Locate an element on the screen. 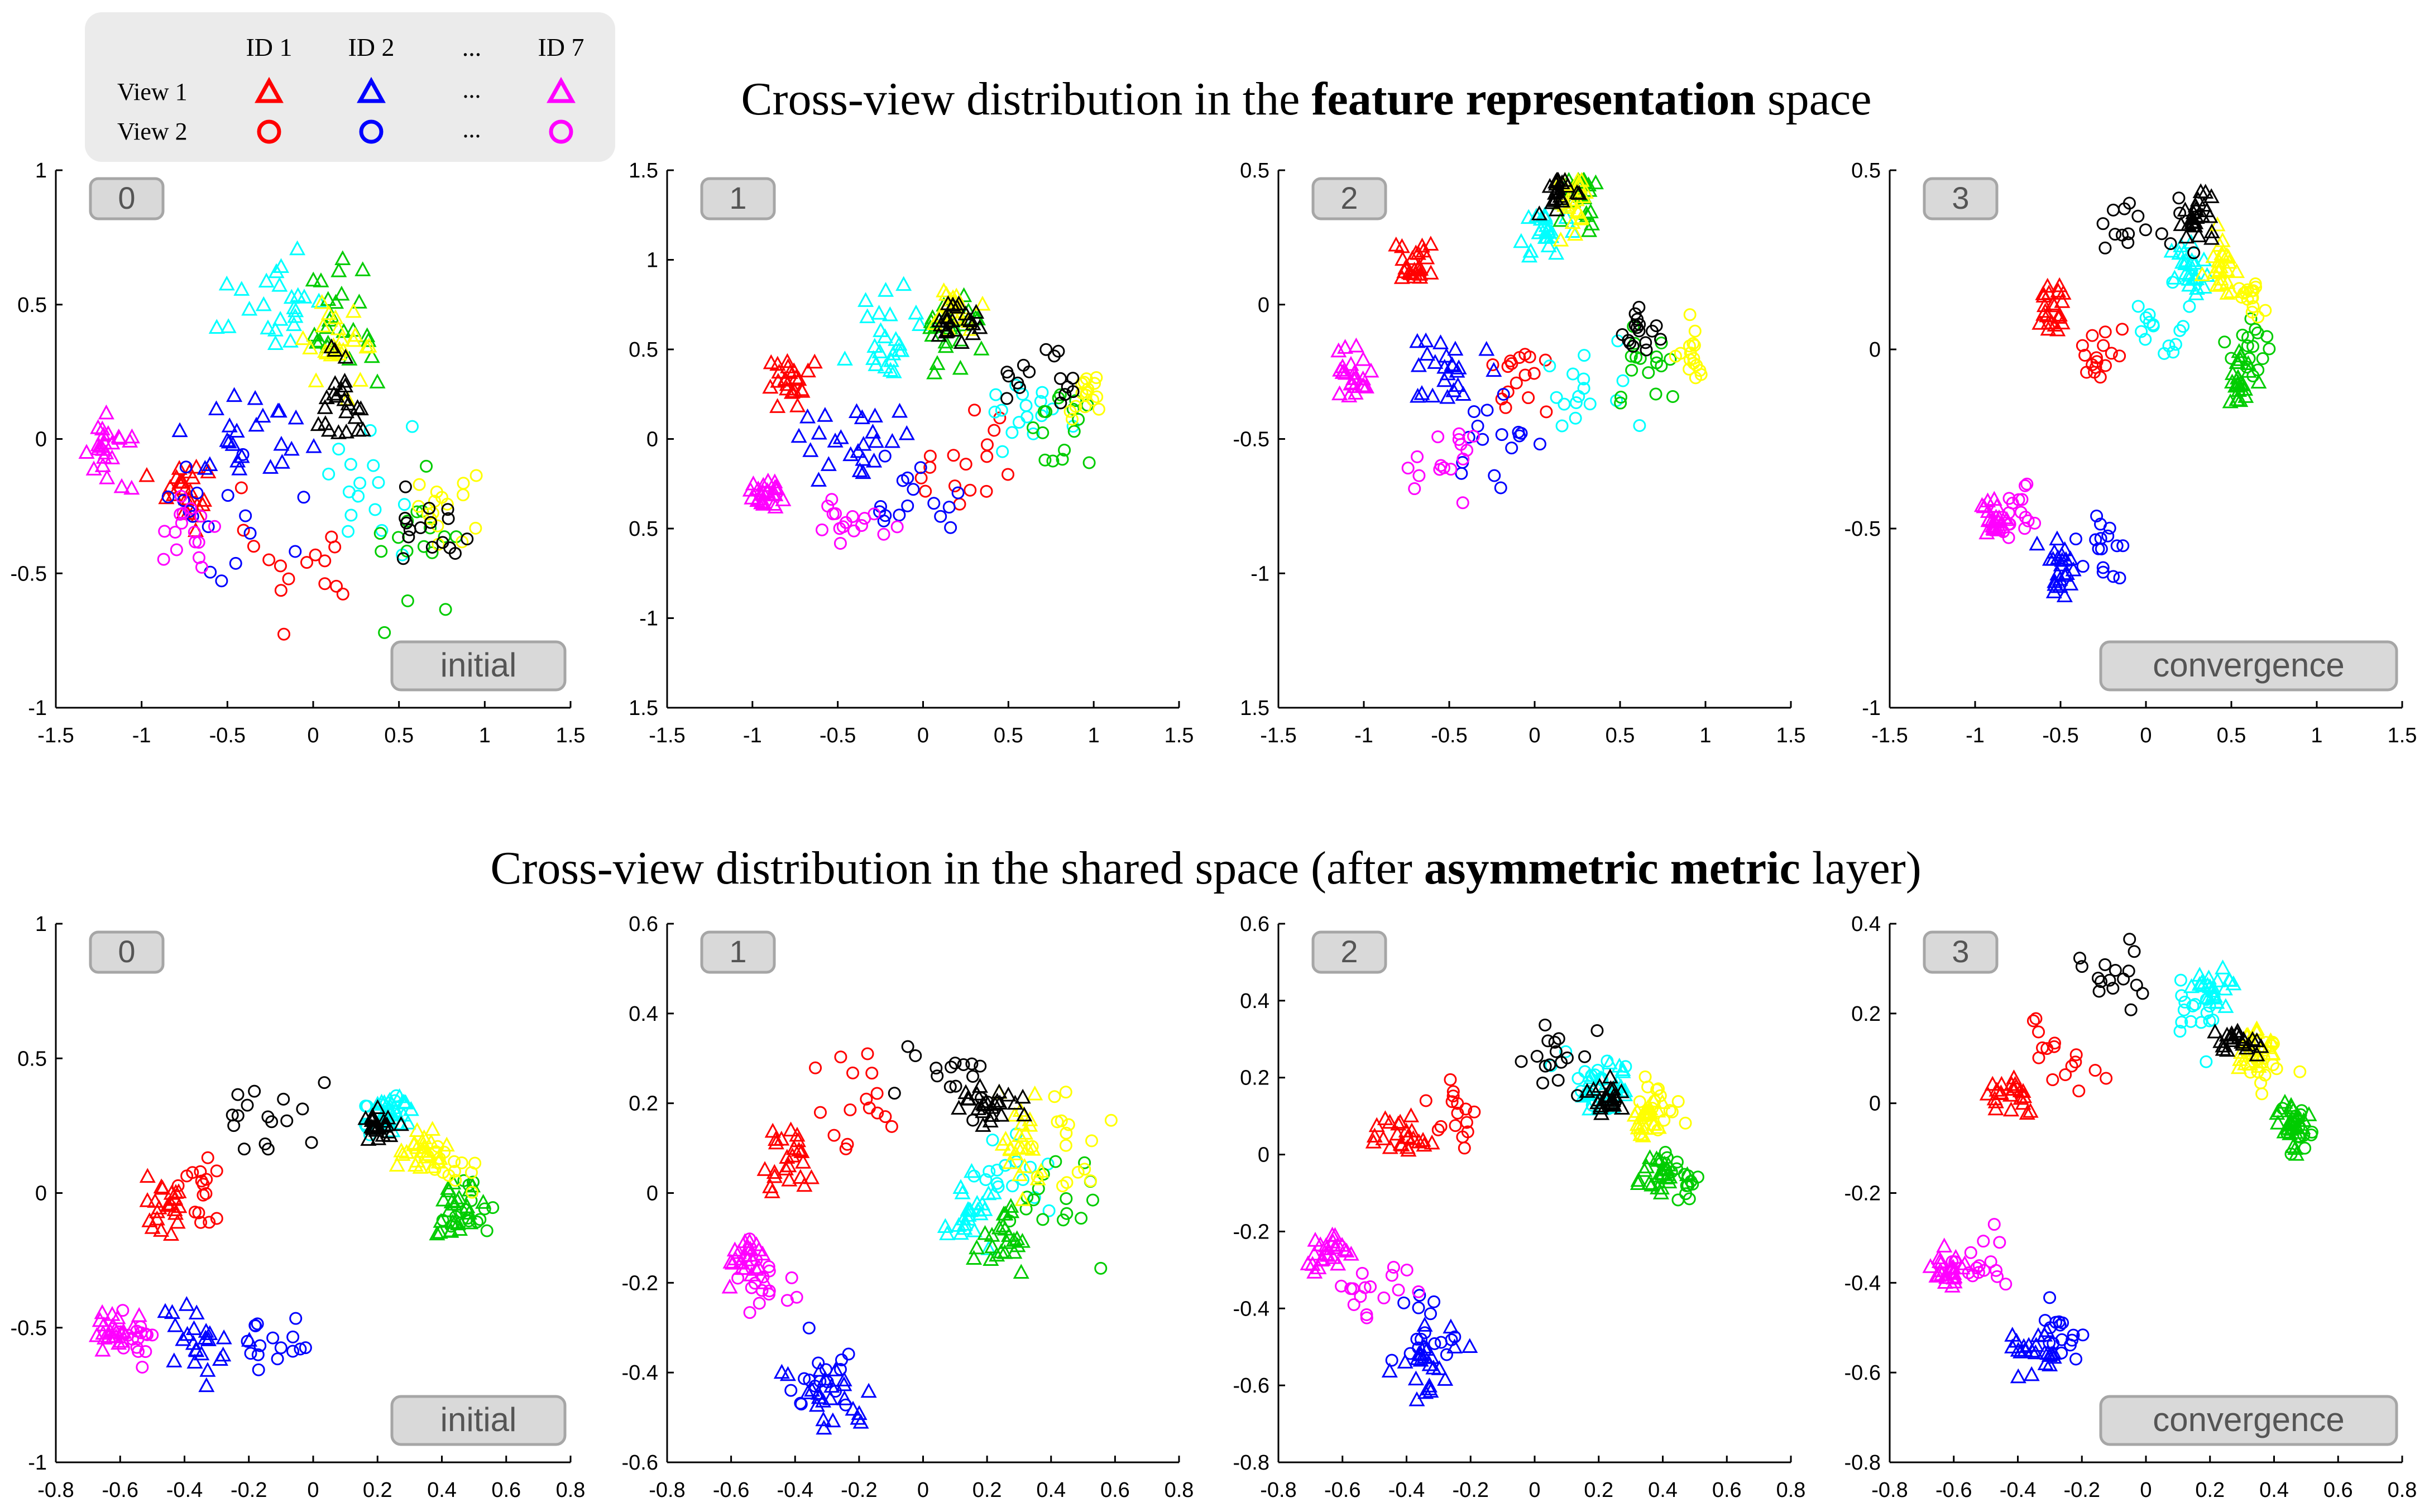 This screenshot has width=2434, height=1512. x-tick-label: -0.8 is located at coordinates (1889, 1491).